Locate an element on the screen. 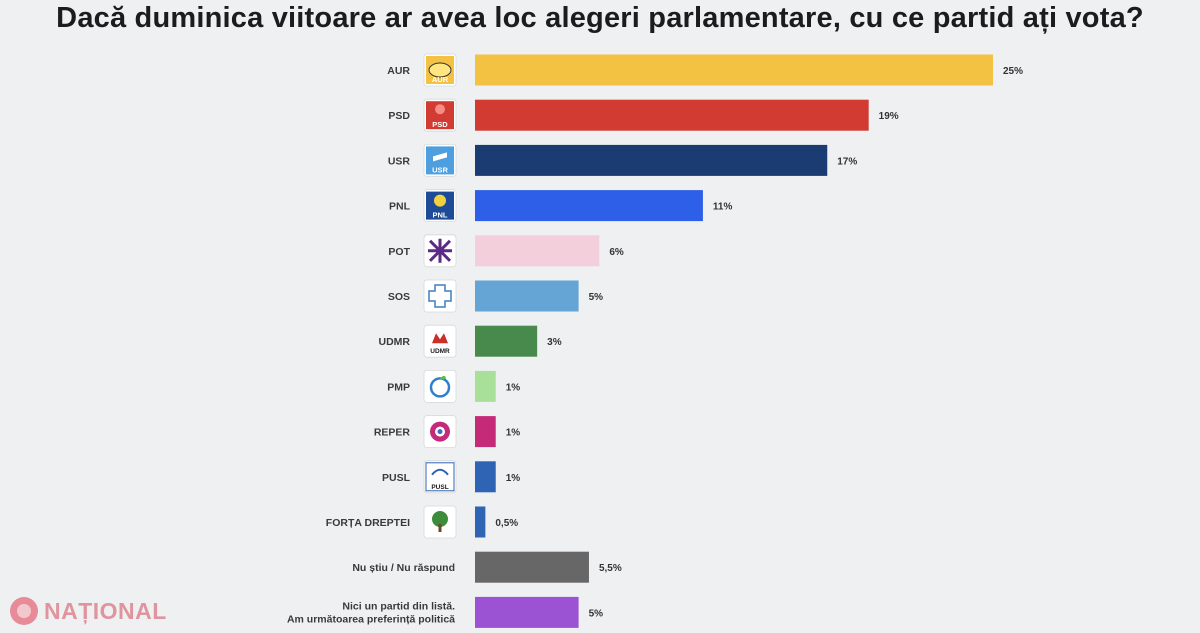 The width and height of the screenshot is (1200, 633). bar-row: PNL PNL 11% is located at coordinates (561, 206).